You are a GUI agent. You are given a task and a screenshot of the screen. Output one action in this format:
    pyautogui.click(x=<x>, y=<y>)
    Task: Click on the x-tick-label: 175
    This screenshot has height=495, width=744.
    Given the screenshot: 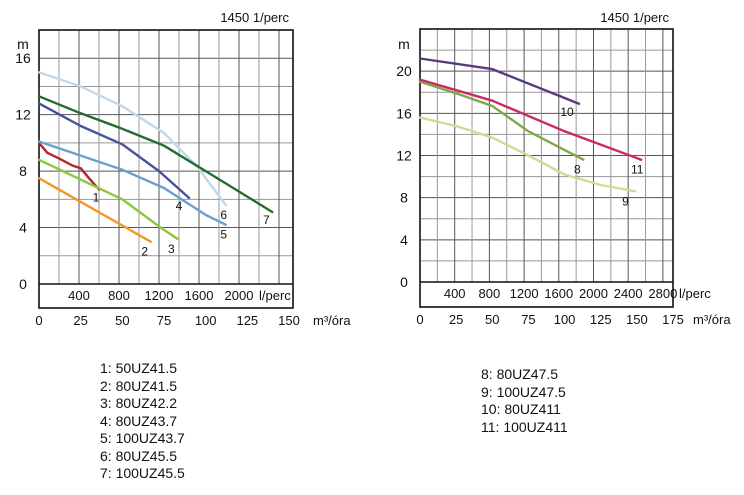 What is the action you would take?
    pyautogui.click(x=673, y=319)
    